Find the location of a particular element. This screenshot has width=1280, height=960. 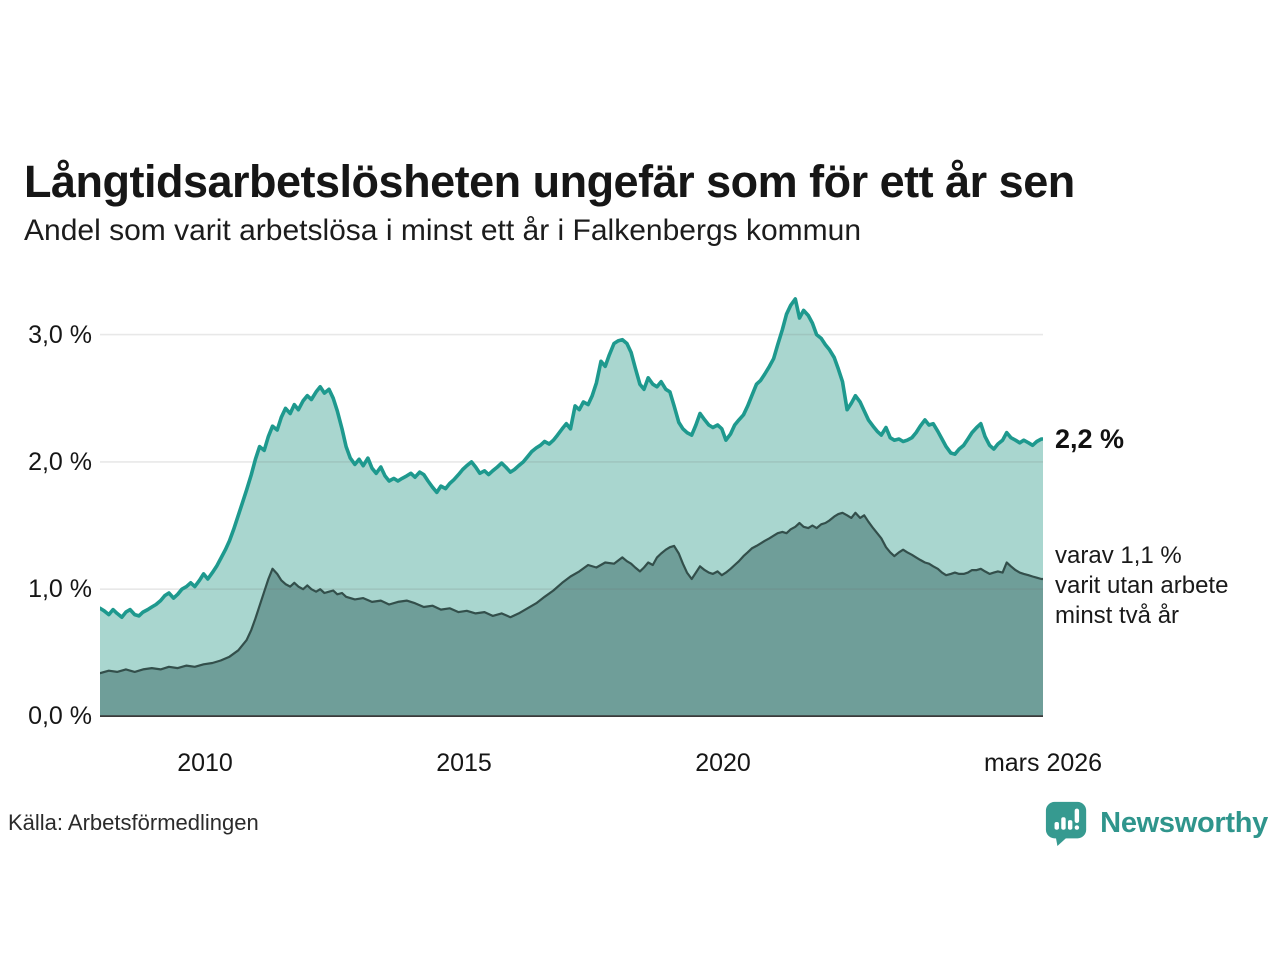

y-axis-tick-1: 1,0 % is located at coordinates (60, 589).